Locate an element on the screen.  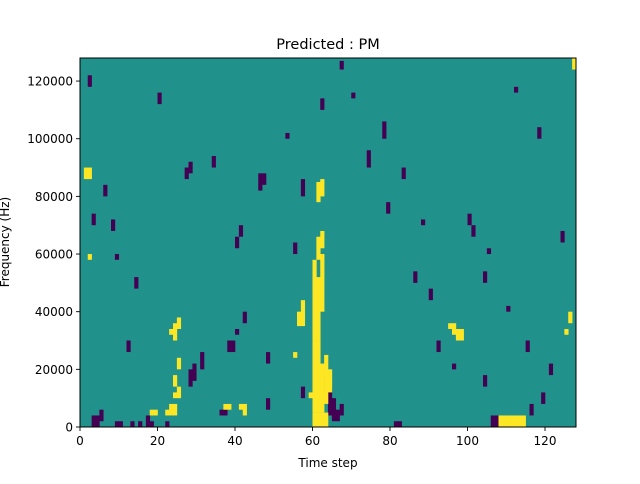
y-tick-label: 80000 is located at coordinates (54, 197).